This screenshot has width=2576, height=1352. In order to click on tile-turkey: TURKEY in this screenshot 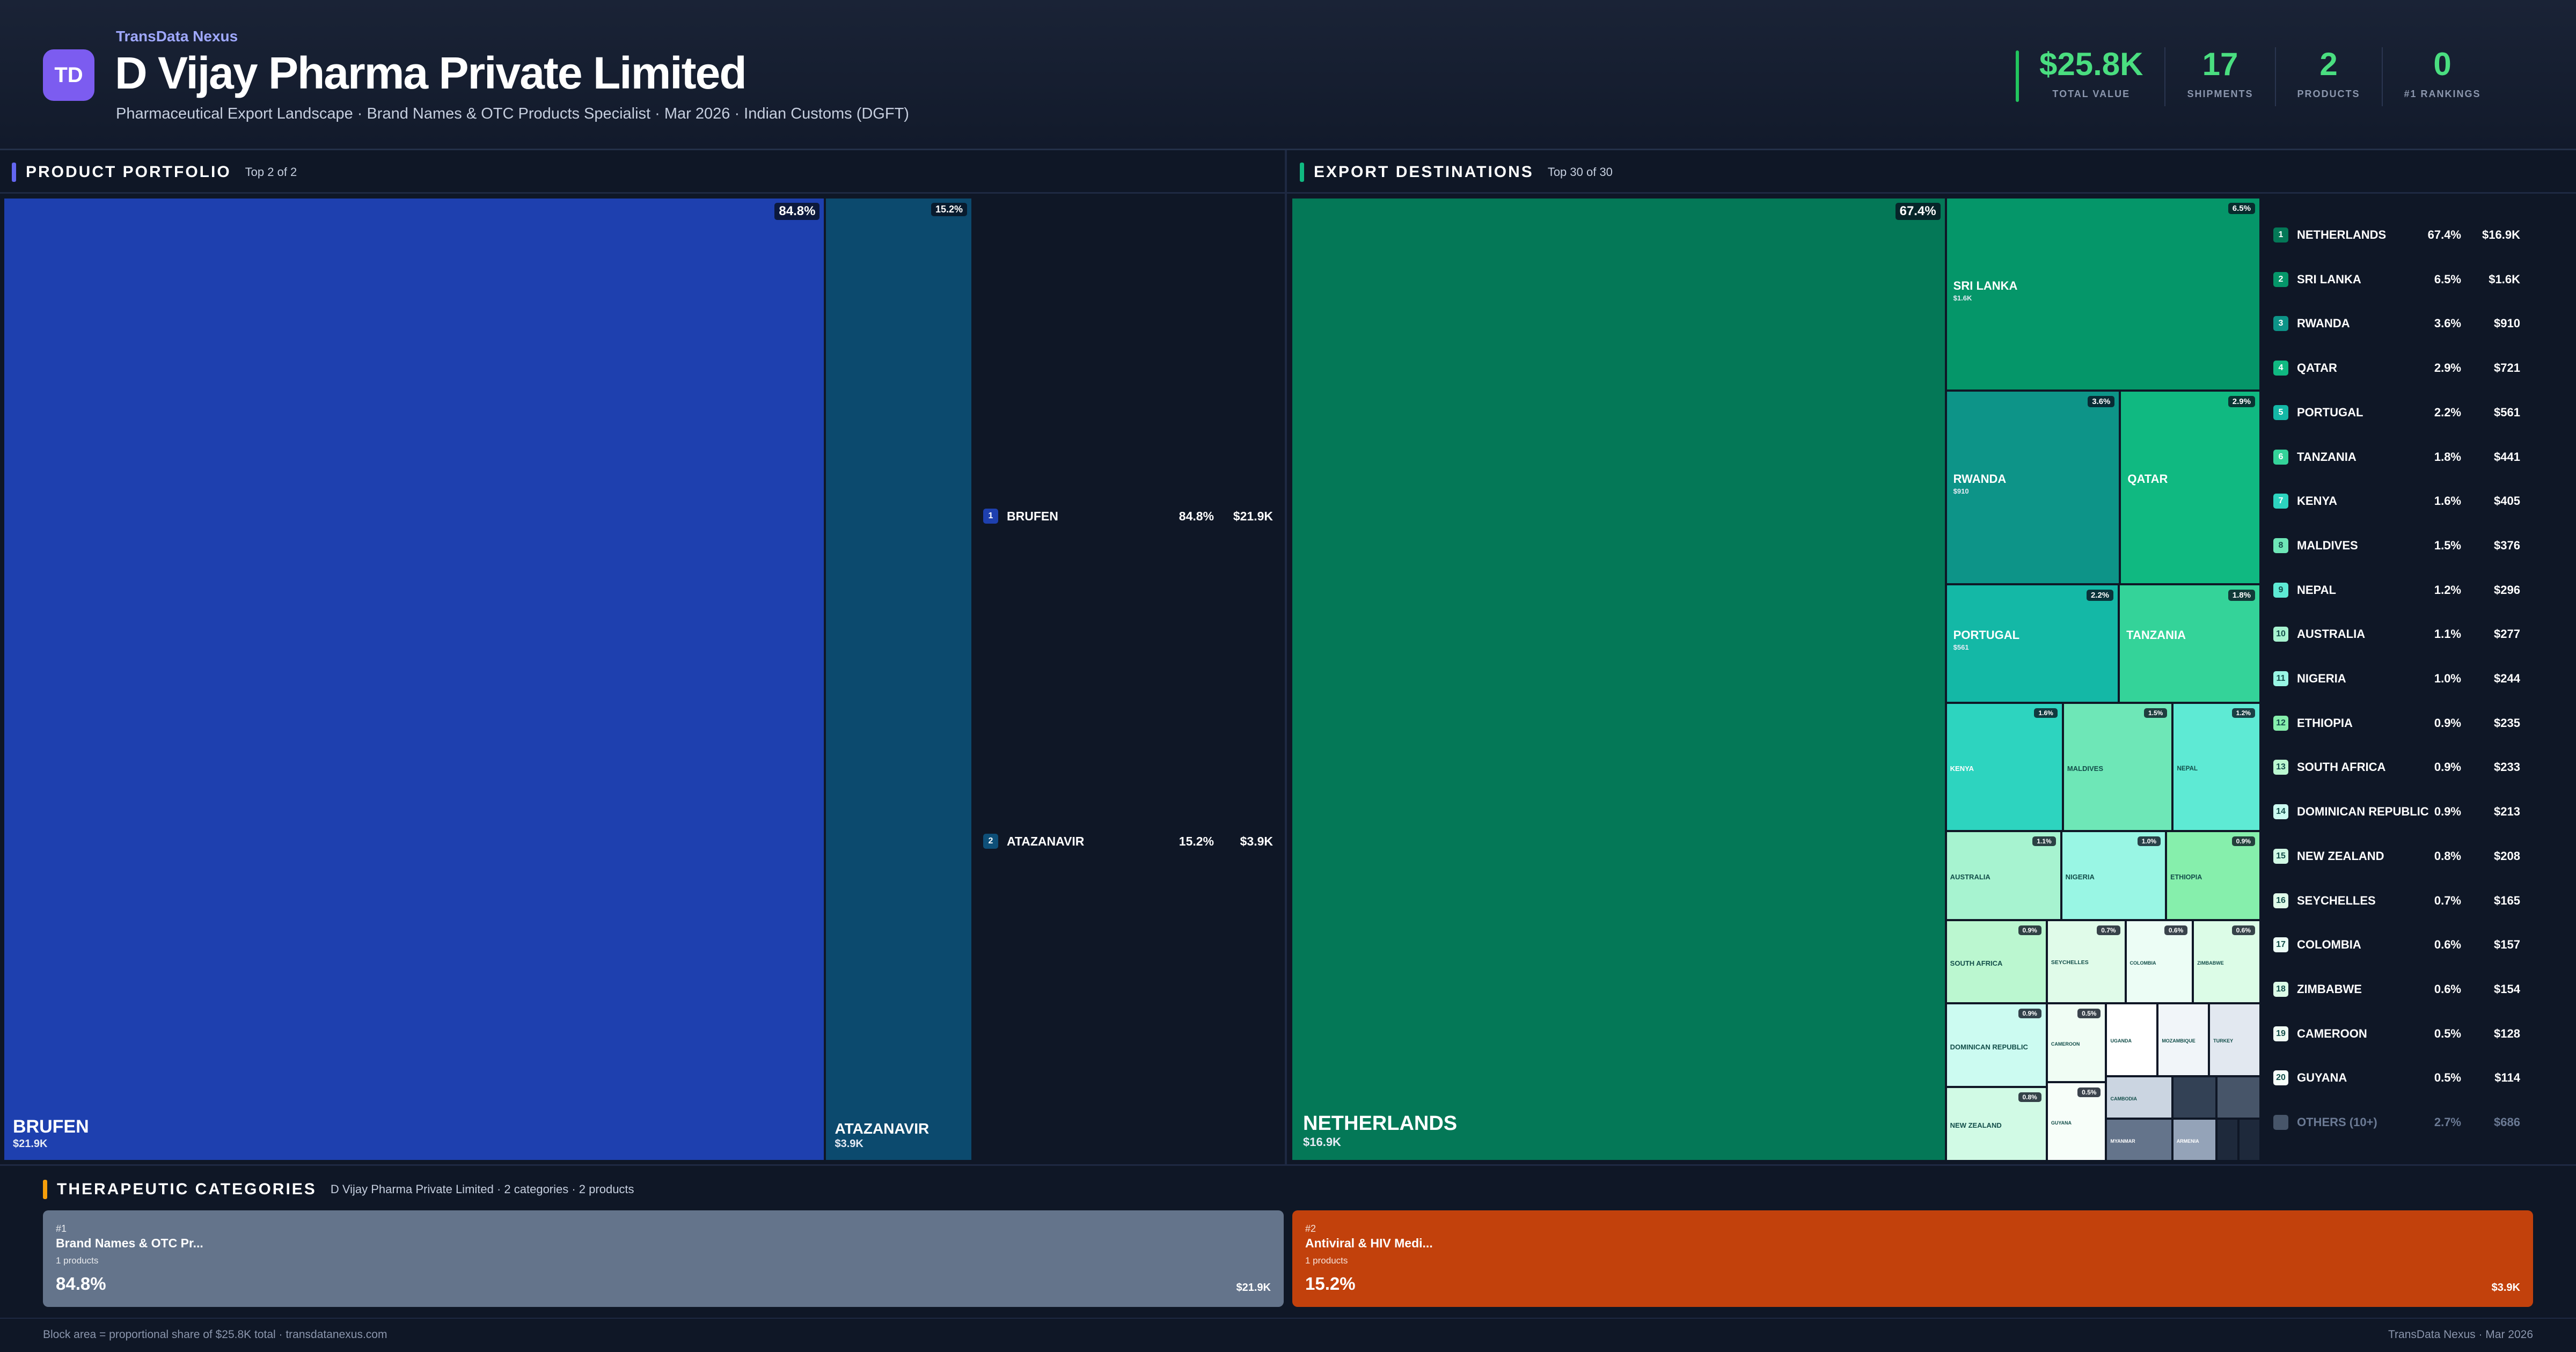, I will do `click(2234, 1039)`.